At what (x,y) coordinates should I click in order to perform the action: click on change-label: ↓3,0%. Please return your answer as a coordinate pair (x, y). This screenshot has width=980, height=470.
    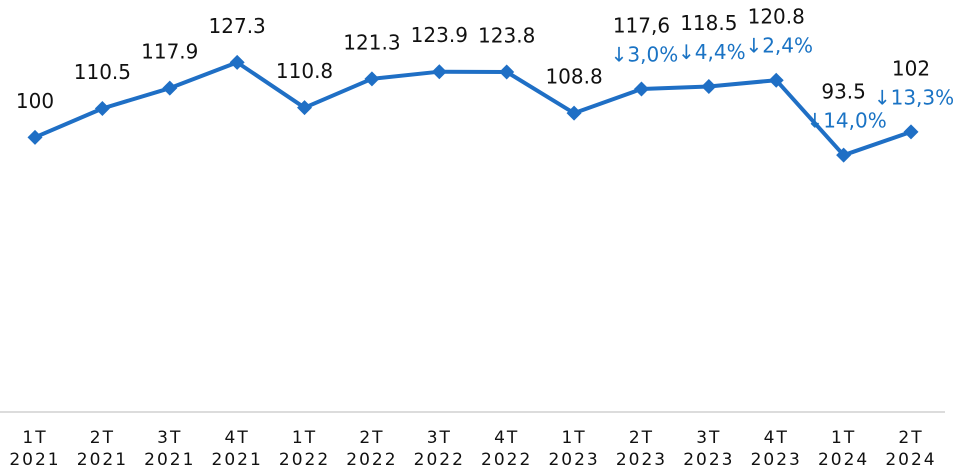
    Looking at the image, I should click on (645, 54).